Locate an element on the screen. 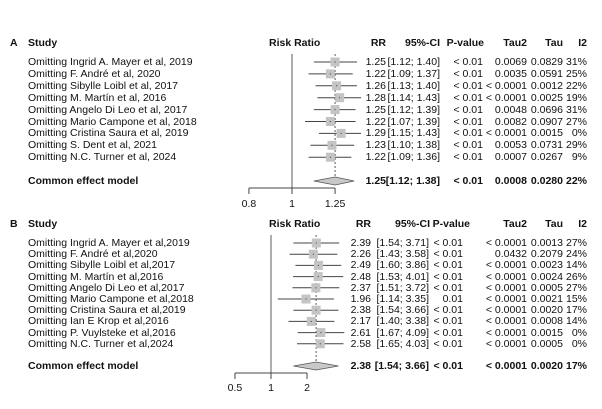 This screenshot has height=409, width=602. rr-value: 2.26 is located at coordinates (360, 254).